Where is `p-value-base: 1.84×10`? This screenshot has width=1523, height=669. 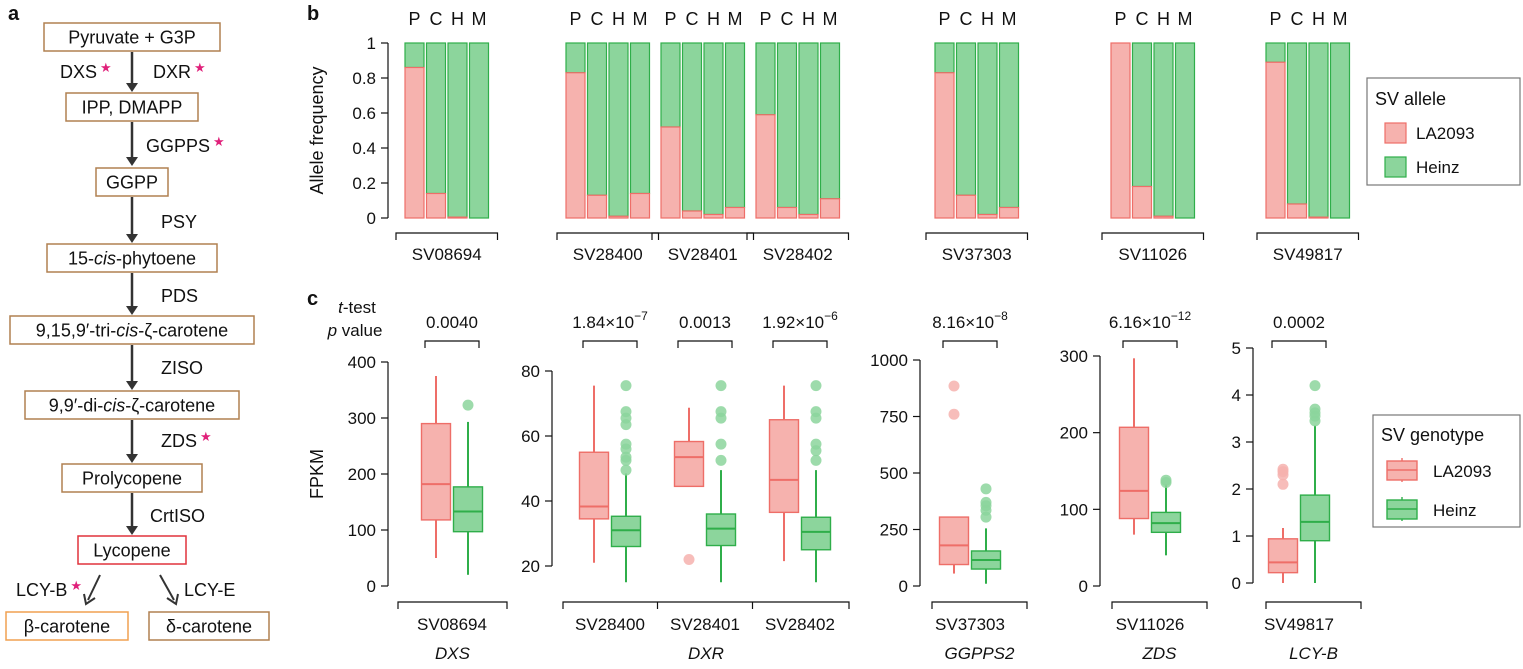 p-value-base: 1.84×10 is located at coordinates (603, 322).